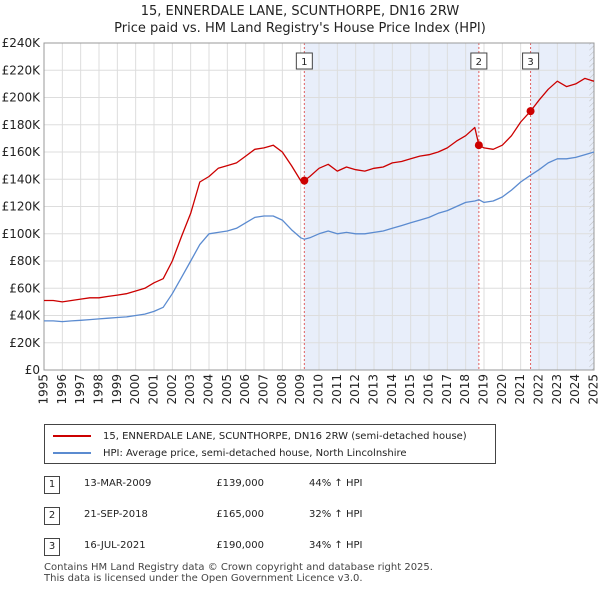  Describe the element at coordinates (240, 514) in the screenshot. I see `transaction-price: £165,000` at that location.